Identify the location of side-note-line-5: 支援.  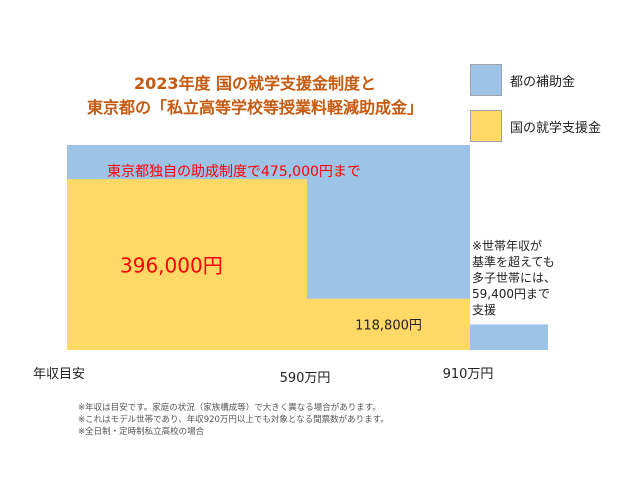
(484, 310).